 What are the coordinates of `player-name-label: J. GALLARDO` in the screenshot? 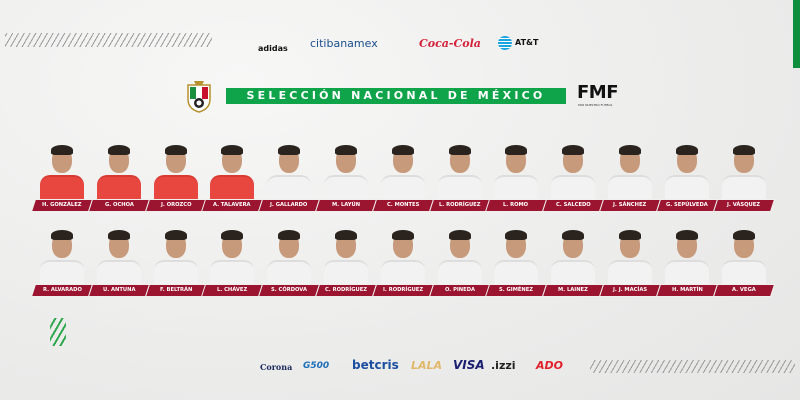 It's located at (289, 205).